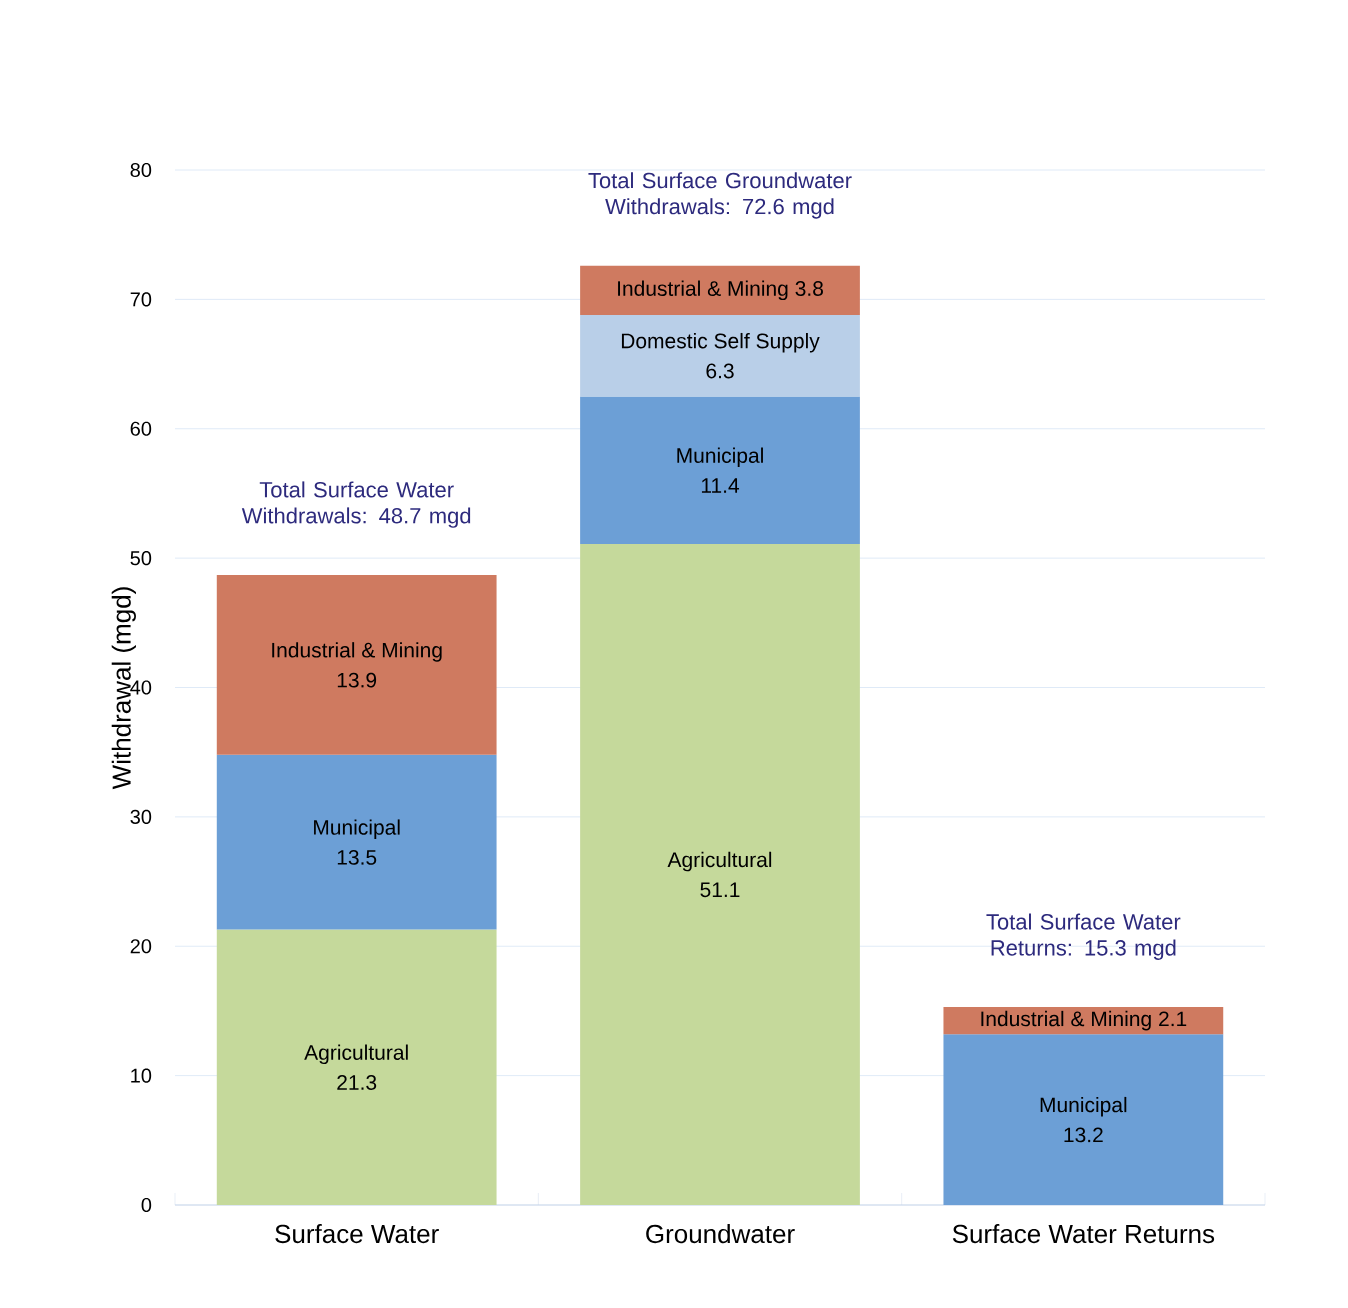 The width and height of the screenshot is (1348, 1308). Describe the element at coordinates (356, 504) in the screenshot. I see `total-label: Total Surface Water Withdrawals: 48.7 mgd` at that location.